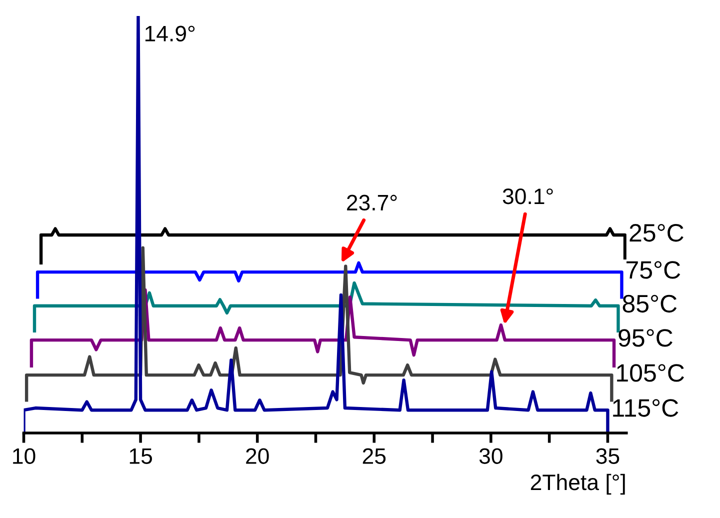  I want to click on x-tick-label: 35, so click(608, 456).